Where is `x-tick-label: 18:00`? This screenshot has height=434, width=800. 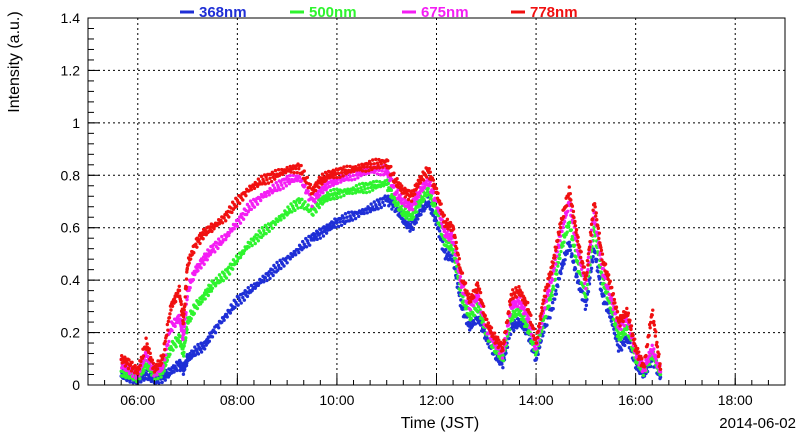 x-tick-label: 18:00 is located at coordinates (735, 400).